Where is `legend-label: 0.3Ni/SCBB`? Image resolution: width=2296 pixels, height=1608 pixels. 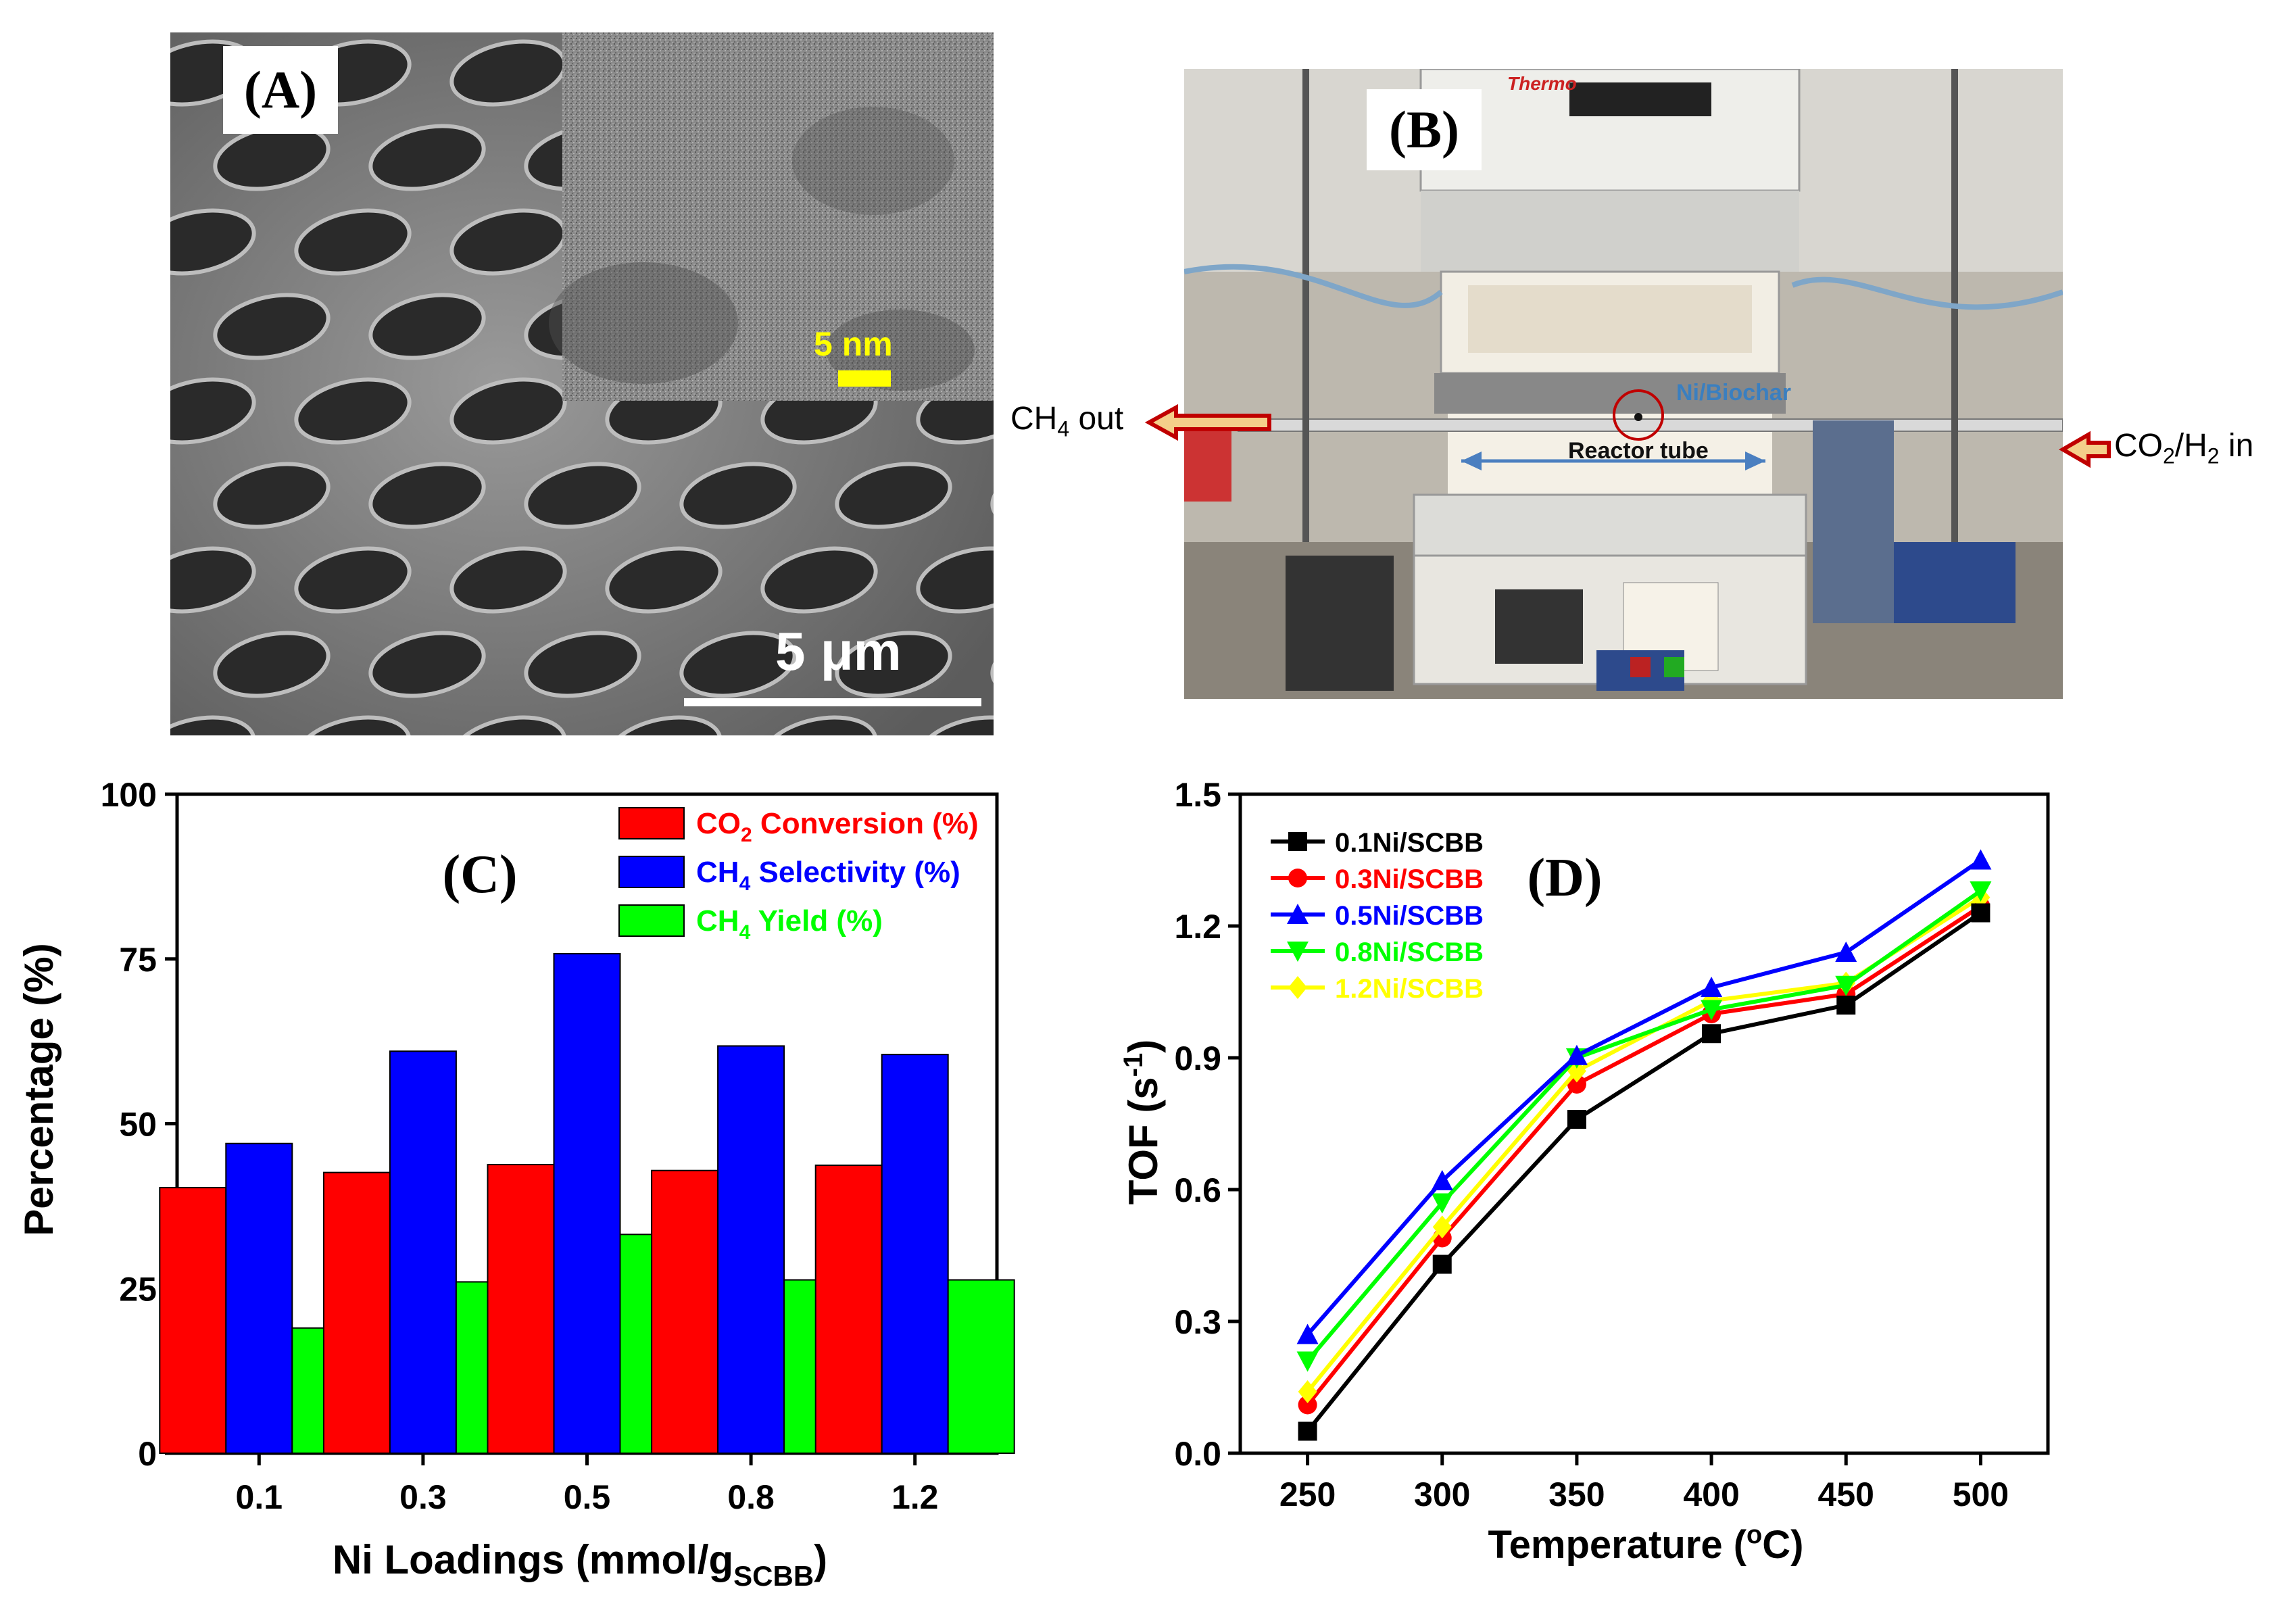
legend-label: 0.3Ni/SCBB is located at coordinates (1409, 879).